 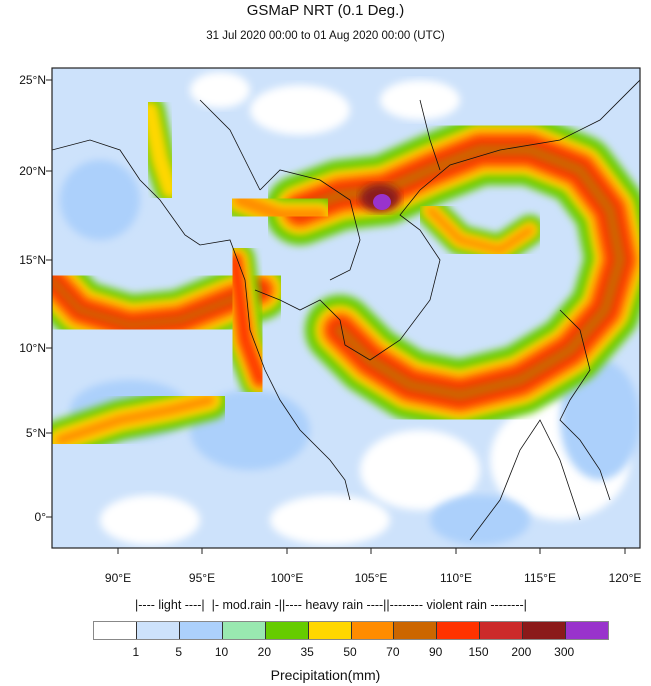 What do you see at coordinates (287, 578) in the screenshot?
I see `lon-tick-label: 100°E` at bounding box center [287, 578].